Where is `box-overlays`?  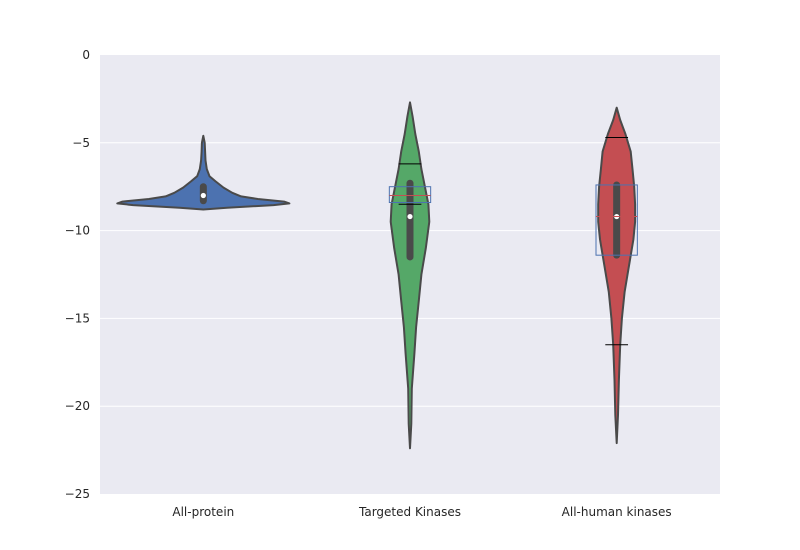
box-overlays is located at coordinates (513, 241).